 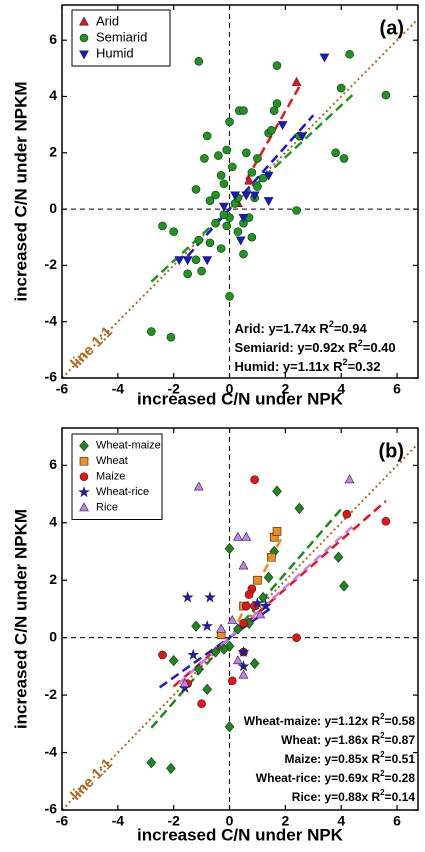 I want to click on x-axis-label: increased C/N under NPK, so click(x=240, y=398).